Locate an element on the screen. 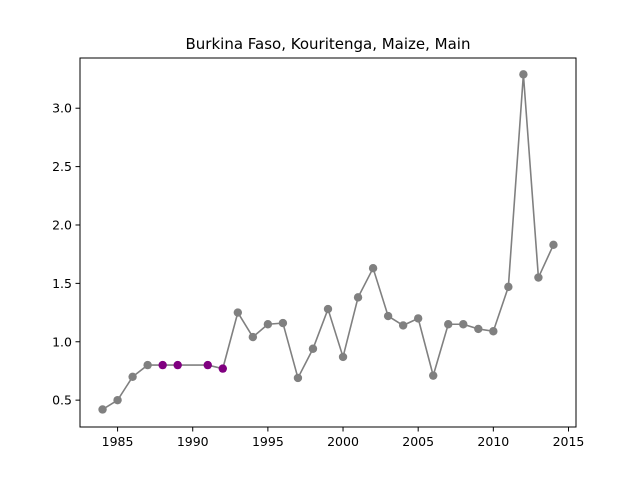  x-tick-label: 1990 is located at coordinates (193, 441).